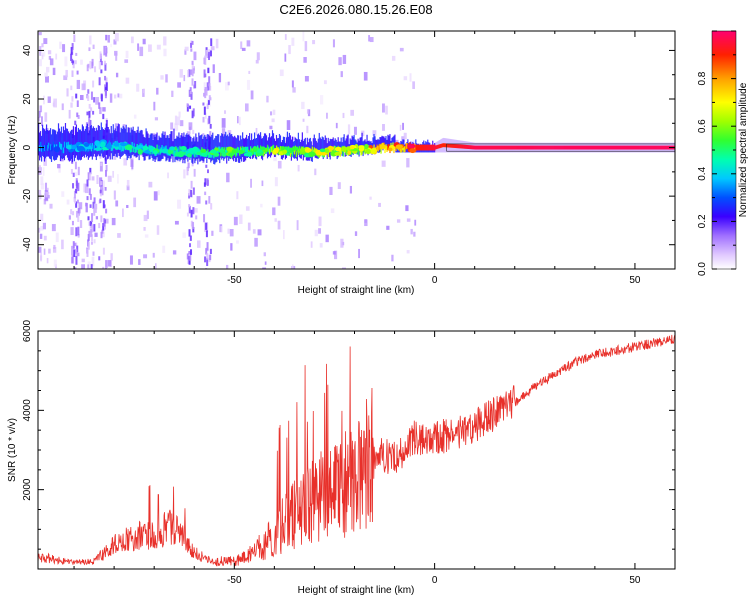 Image resolution: width=750 pixels, height=600 pixels. I want to click on spectrogram-y-tick-label: -40, so click(27, 244).